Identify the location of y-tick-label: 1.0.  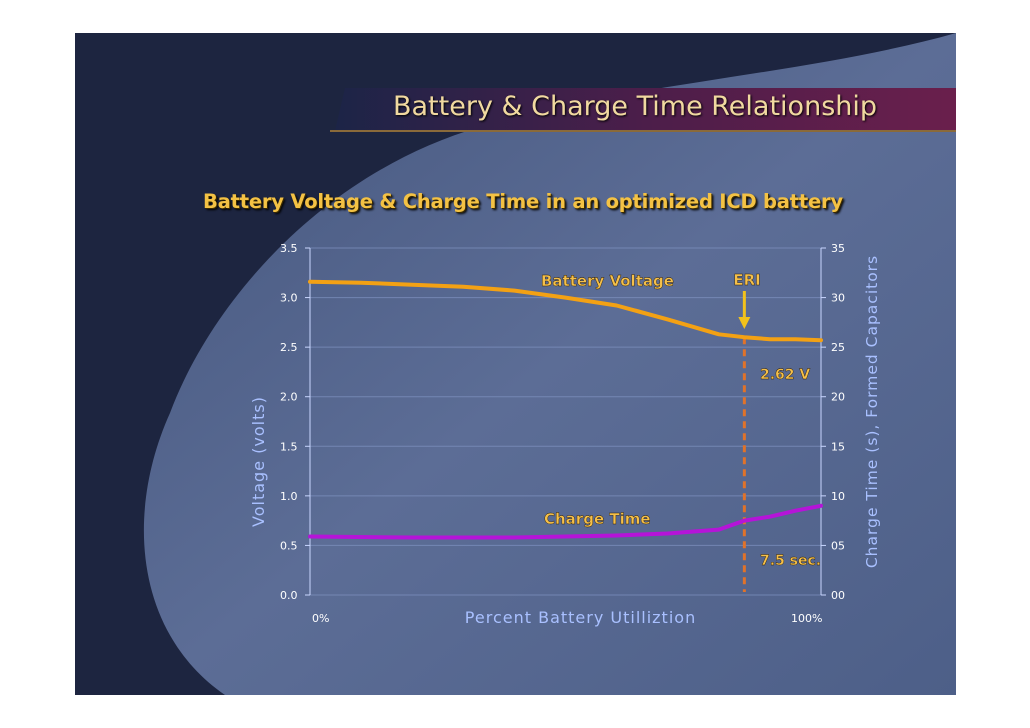
(289, 496).